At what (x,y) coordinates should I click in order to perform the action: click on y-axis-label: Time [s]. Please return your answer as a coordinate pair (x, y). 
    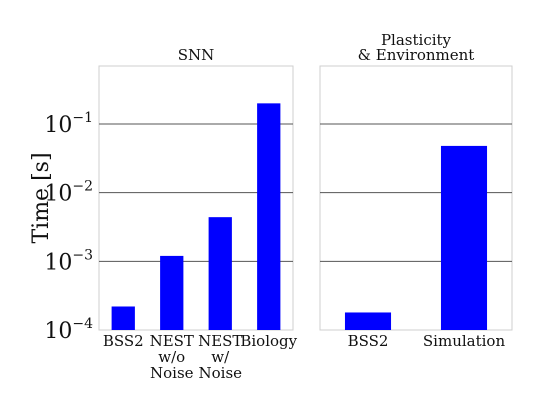
    Looking at the image, I should click on (41, 197).